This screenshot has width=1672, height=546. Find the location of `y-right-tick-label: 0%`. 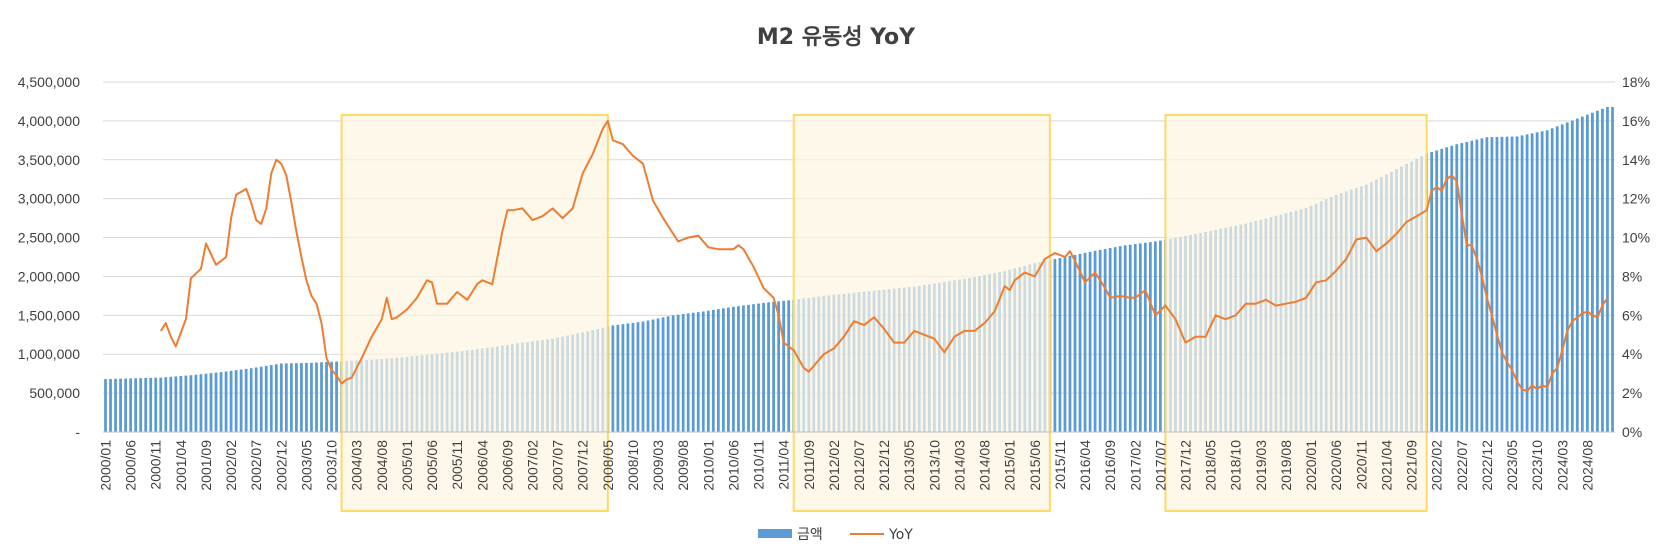

y-right-tick-label: 0% is located at coordinates (1632, 432).